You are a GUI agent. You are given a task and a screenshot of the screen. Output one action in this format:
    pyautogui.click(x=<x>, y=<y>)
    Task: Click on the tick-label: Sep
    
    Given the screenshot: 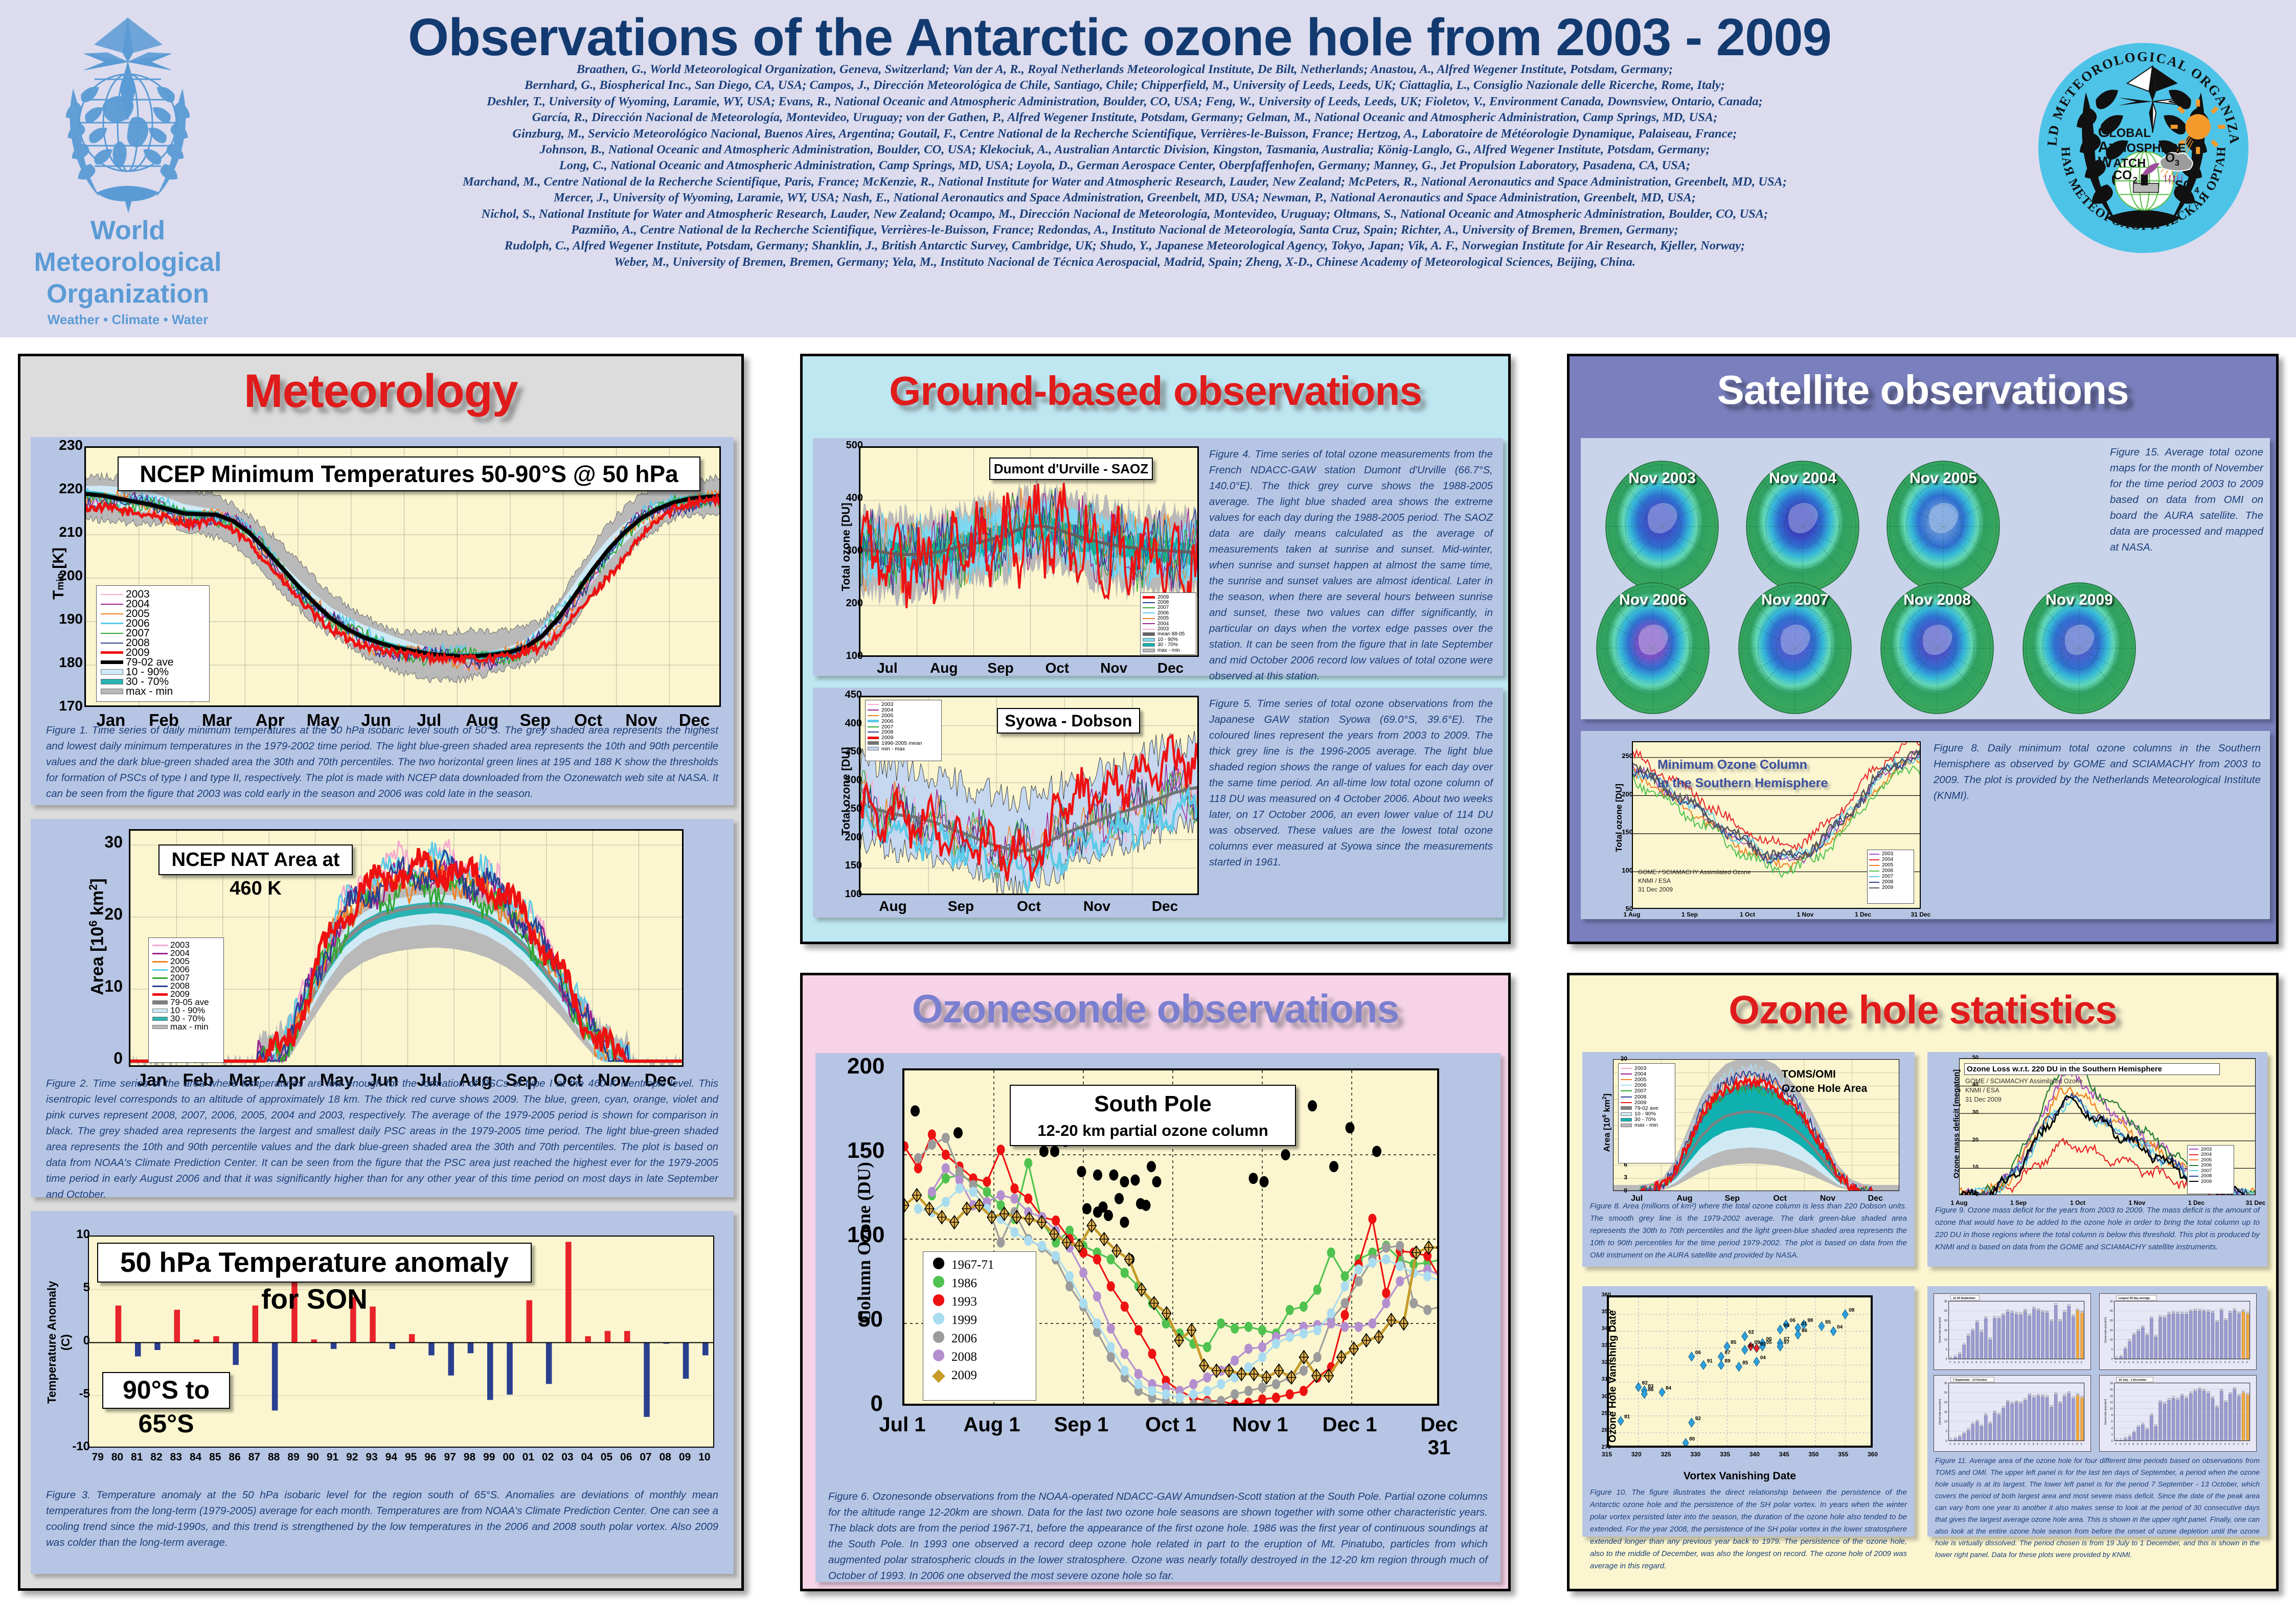 What is the action you would take?
    pyautogui.click(x=1000, y=668)
    